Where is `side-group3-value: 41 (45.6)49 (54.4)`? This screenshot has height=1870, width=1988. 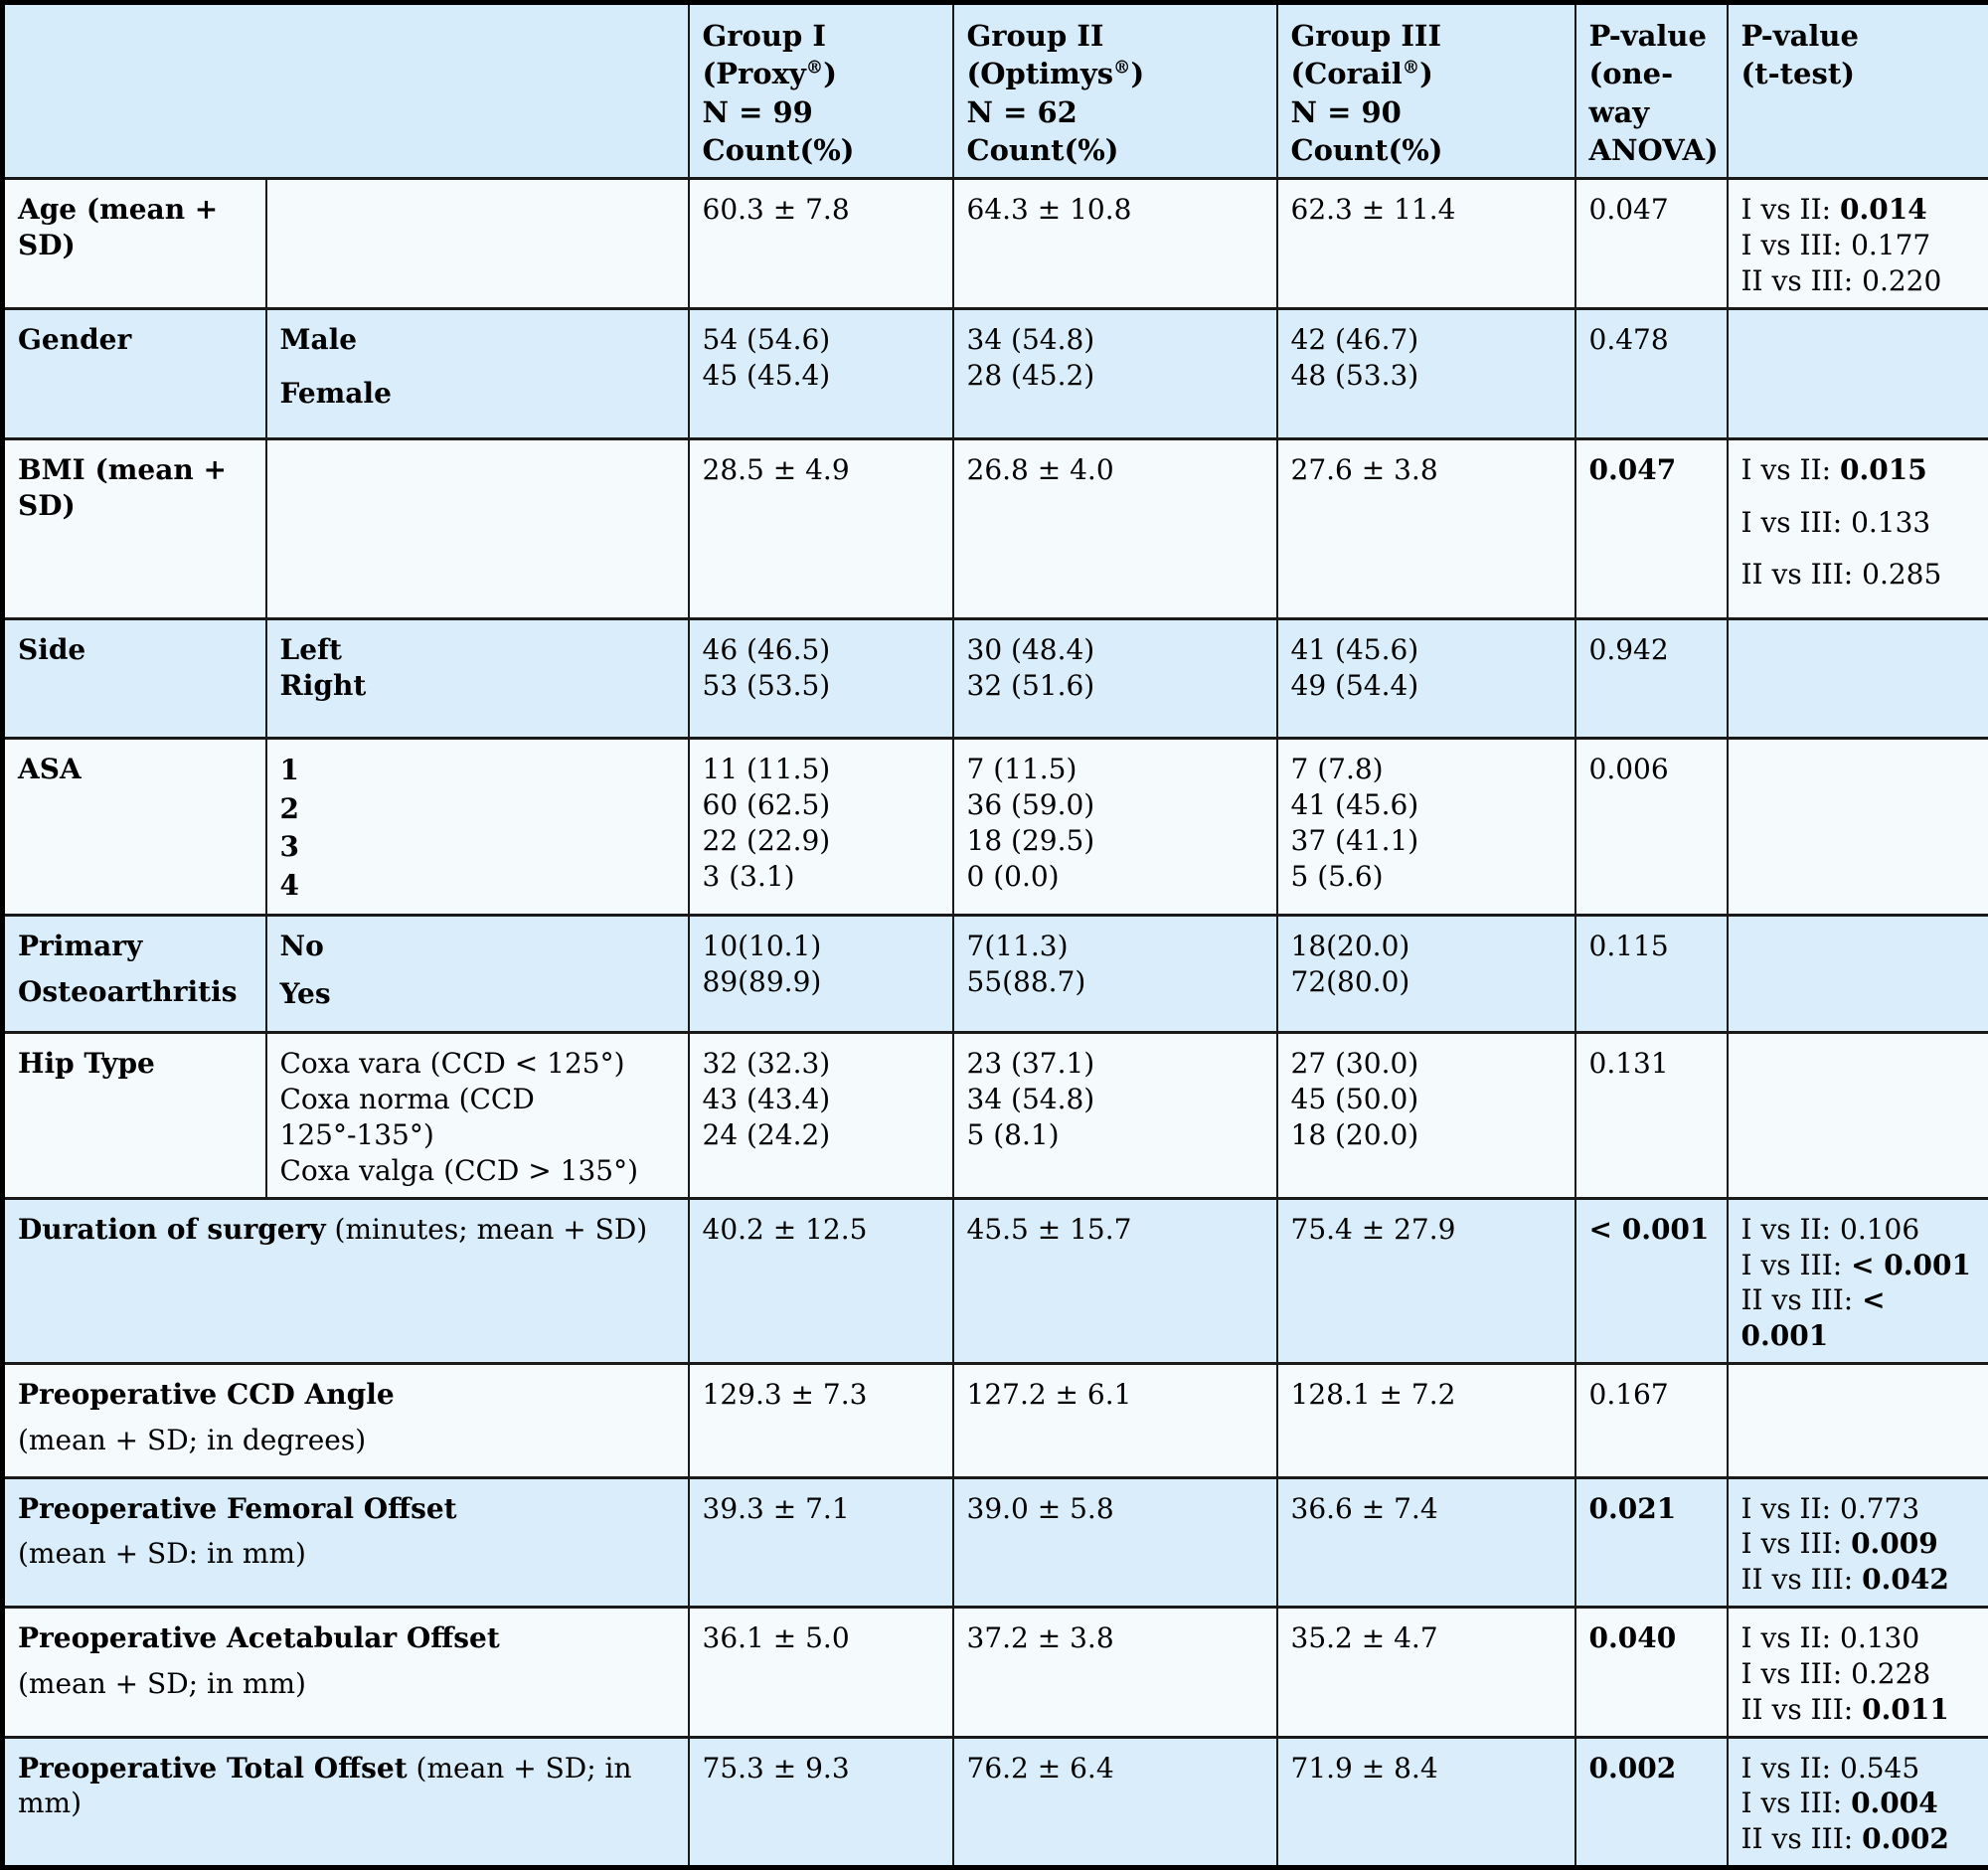 side-group3-value: 41 (45.6)49 (54.4) is located at coordinates (1426, 679).